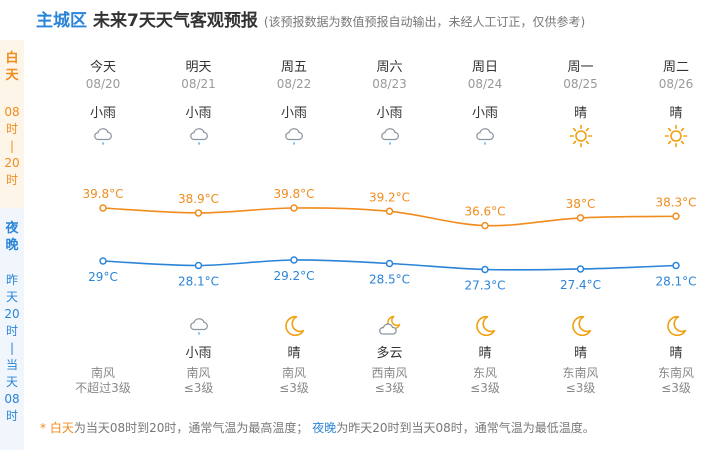  What do you see at coordinates (61, 21) in the screenshot?
I see `region-name: 主城区` at bounding box center [61, 21].